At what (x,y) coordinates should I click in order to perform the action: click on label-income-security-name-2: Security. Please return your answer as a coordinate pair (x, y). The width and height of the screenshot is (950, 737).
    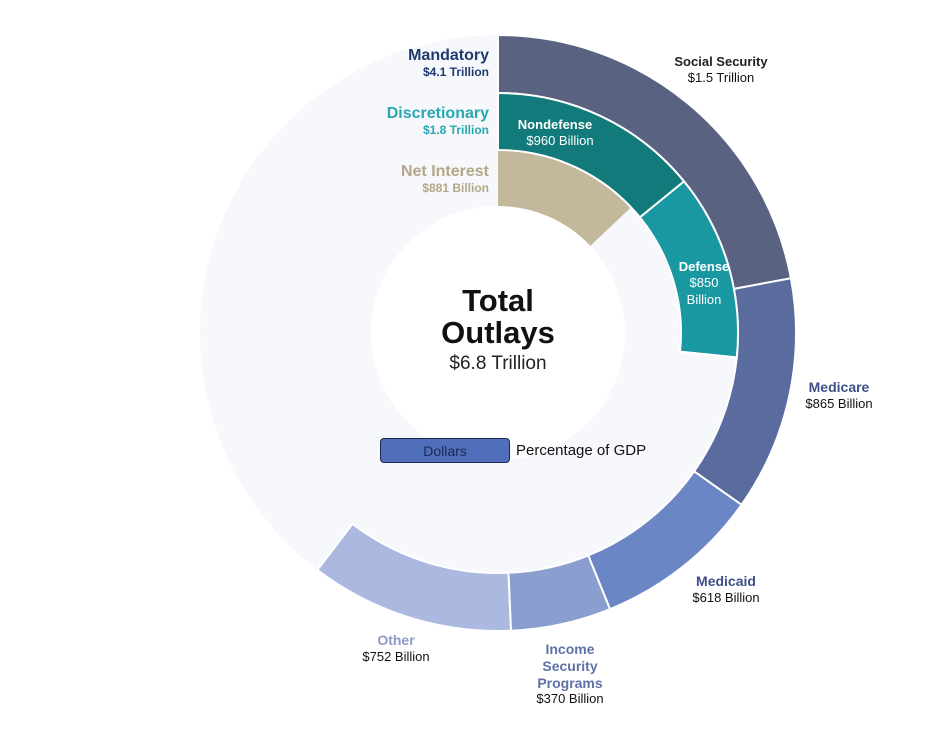
    Looking at the image, I should click on (570, 665).